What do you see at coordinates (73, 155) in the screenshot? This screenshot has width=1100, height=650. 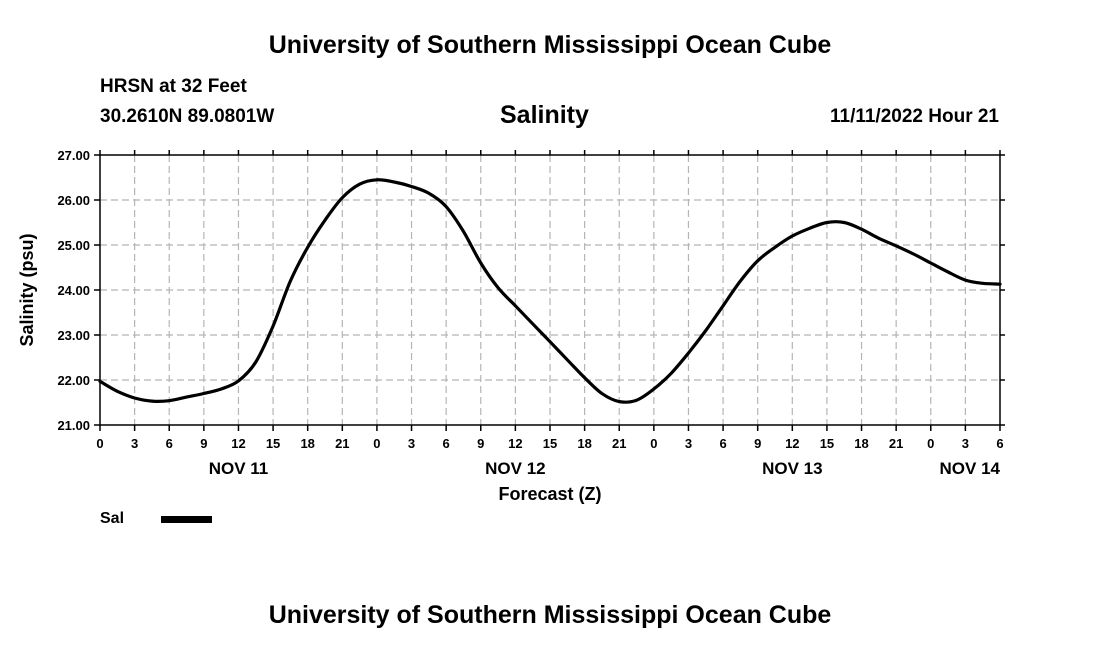 I see `y-tick-label: 27.00` at bounding box center [73, 155].